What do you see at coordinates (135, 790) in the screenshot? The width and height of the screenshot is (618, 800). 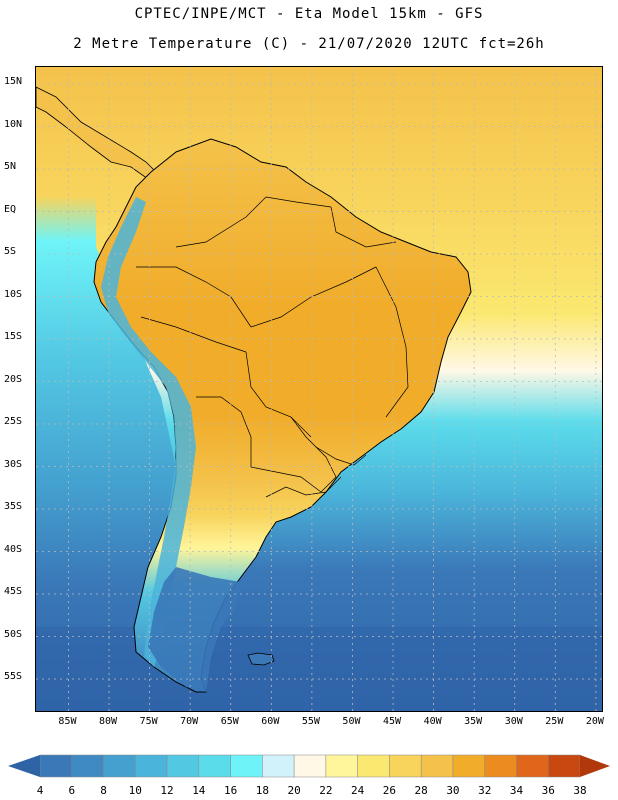 I see `legend-tick-label: 10` at bounding box center [135, 790].